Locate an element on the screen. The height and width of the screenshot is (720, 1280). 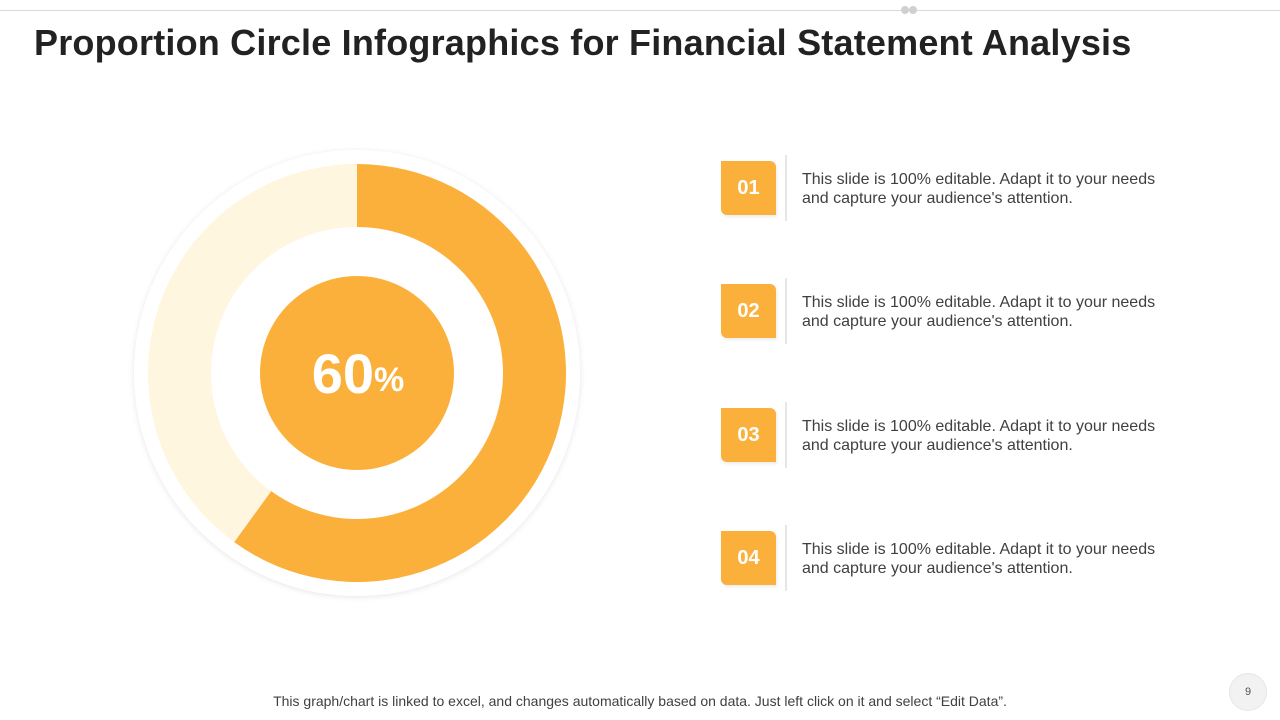
center-value-label: 60 % is located at coordinates (358, 374).